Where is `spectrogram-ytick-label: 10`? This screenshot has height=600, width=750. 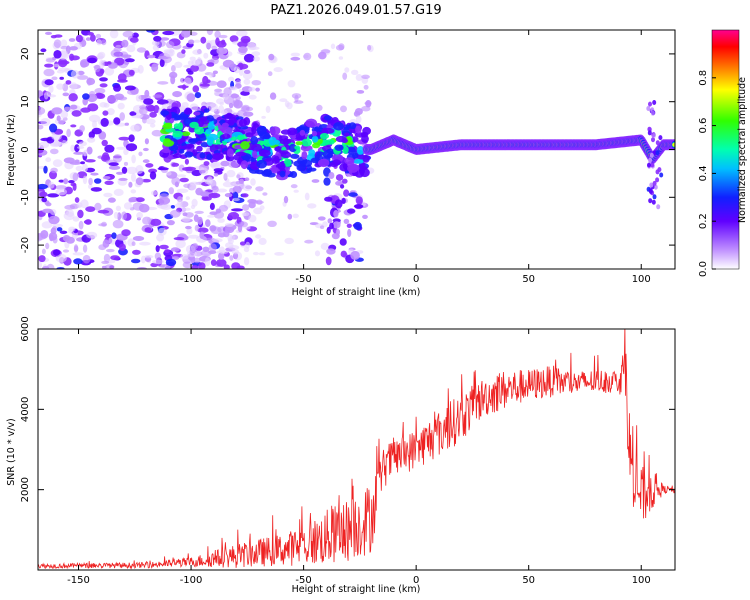 spectrogram-ytick-label: 10 is located at coordinates (25, 101).